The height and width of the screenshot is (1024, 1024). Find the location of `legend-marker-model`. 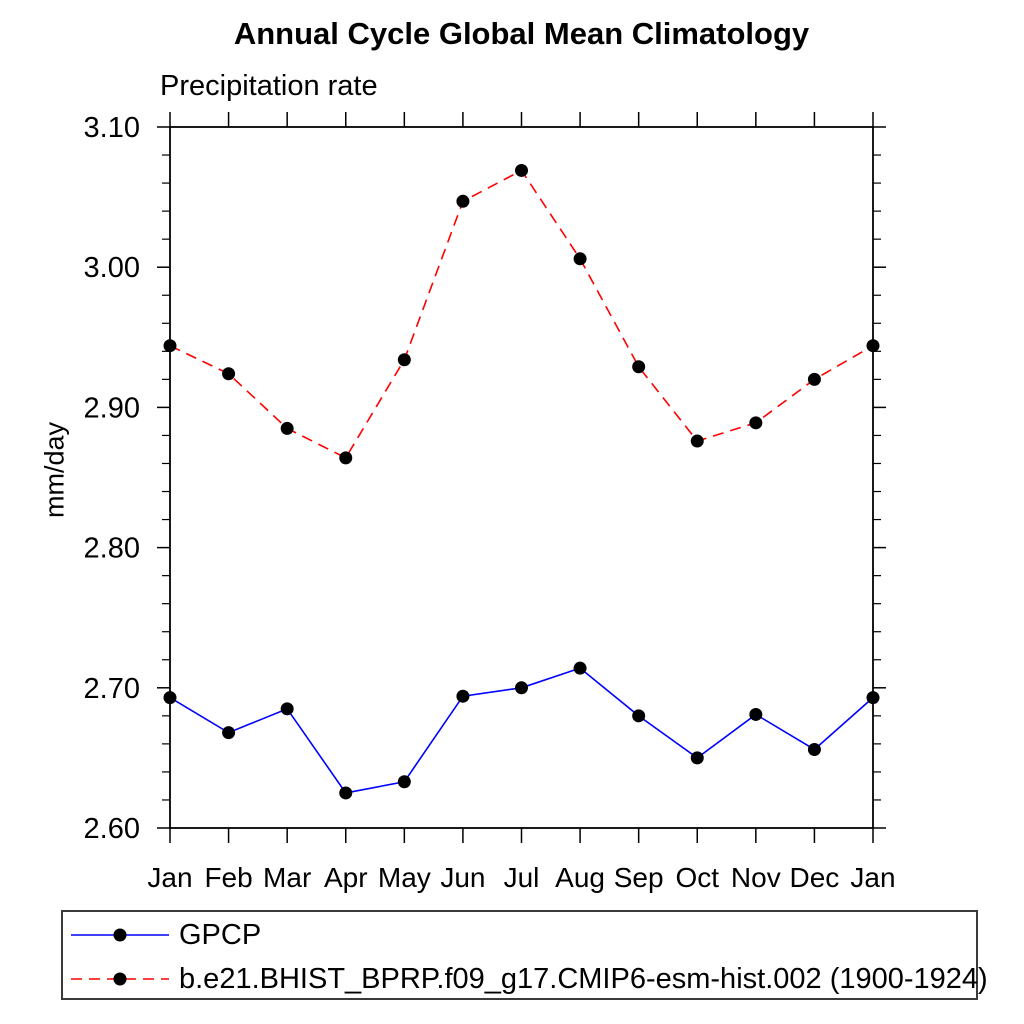

legend-marker-model is located at coordinates (120, 979).